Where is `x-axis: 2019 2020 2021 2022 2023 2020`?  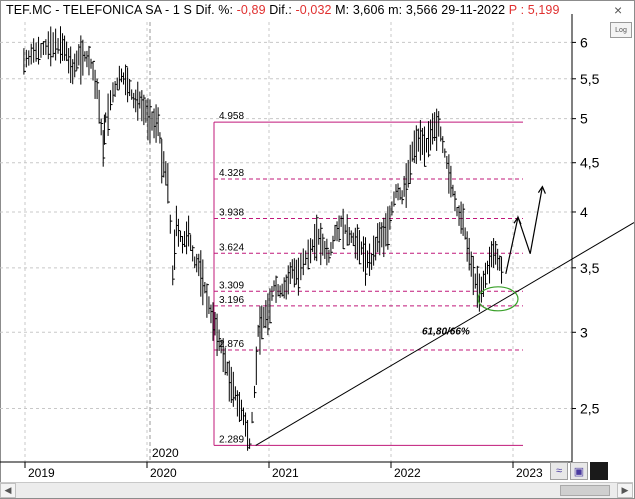 x-axis: 2019 2020 2021 2022 2023 2020 is located at coordinates (286, 463).